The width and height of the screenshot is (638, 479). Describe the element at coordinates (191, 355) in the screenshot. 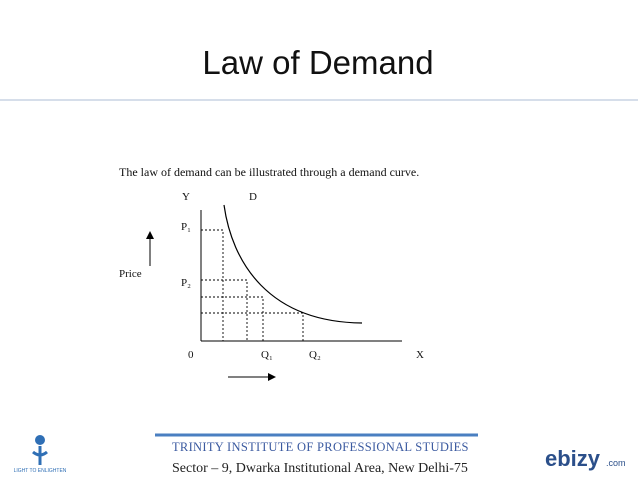

I see `origin-label: 0` at that location.